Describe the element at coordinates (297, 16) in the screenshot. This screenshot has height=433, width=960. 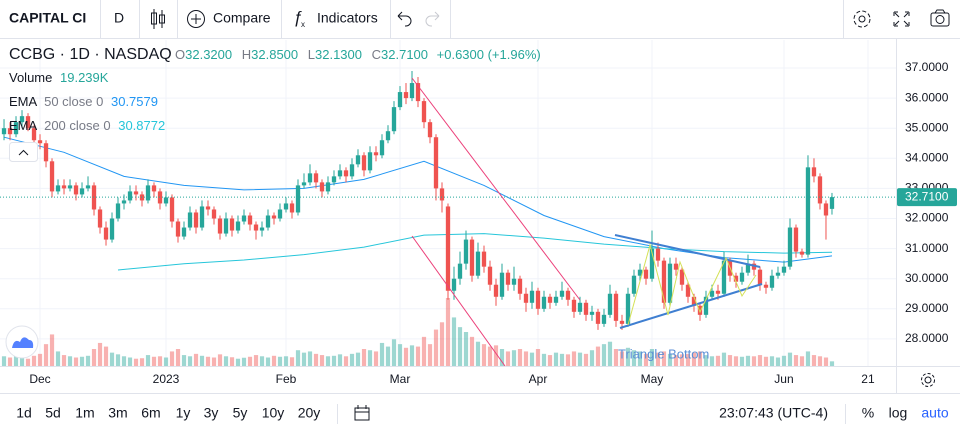
I see `indicators-icon: ƒ` at that location.